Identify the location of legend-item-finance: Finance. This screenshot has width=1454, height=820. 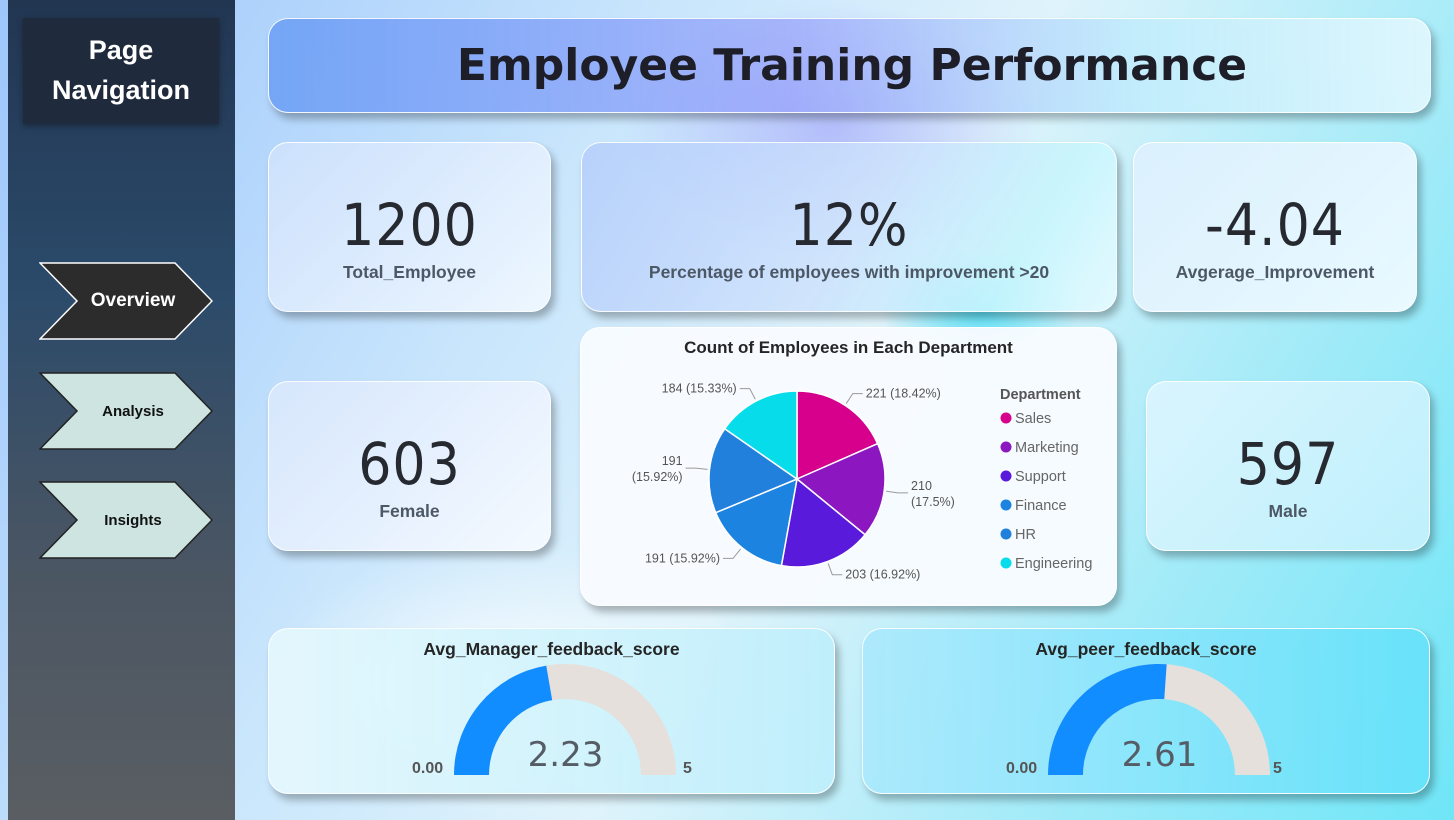
(1041, 506).